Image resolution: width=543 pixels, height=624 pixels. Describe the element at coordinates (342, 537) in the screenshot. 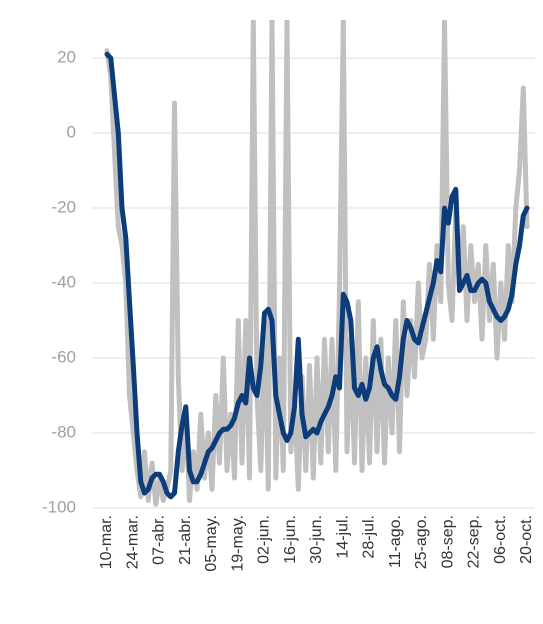

I see `x-tick-label: 14-jul.` at that location.